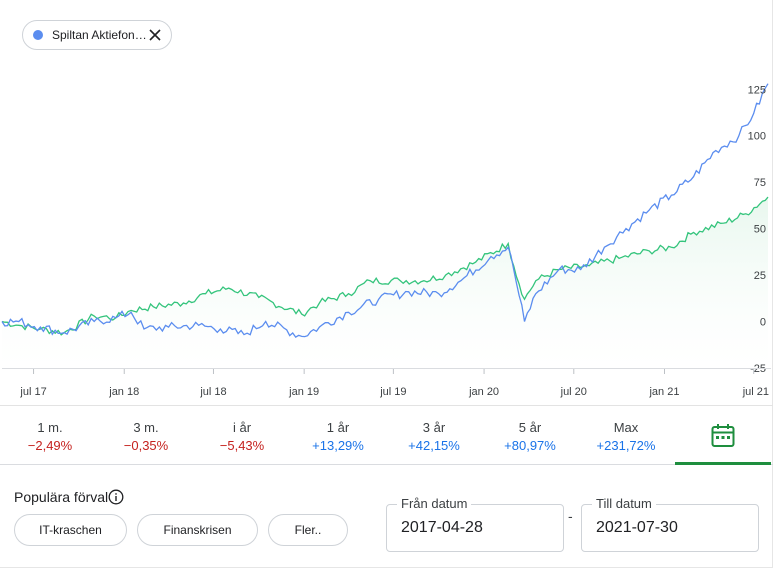  Describe the element at coordinates (530, 435) in the screenshot. I see `period-5y: 5 år +80,97%` at that location.